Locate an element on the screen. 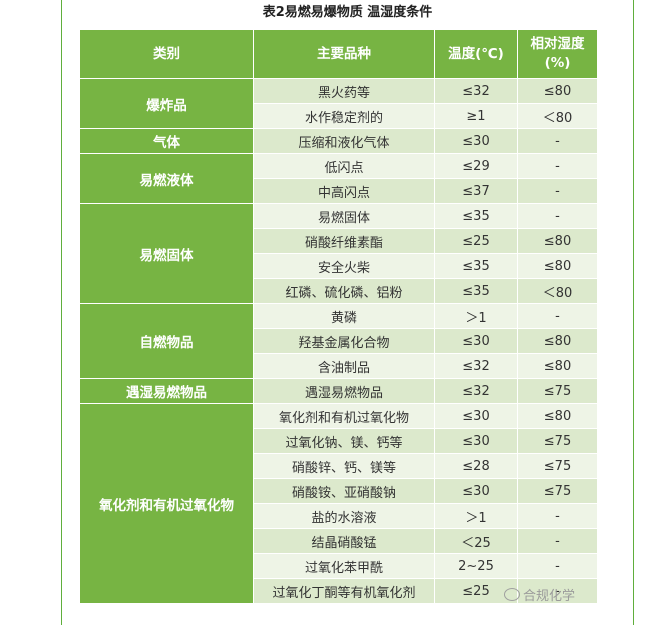 This screenshot has height=625, width=661. item-cell: 结晶硝酸锰 is located at coordinates (344, 541).